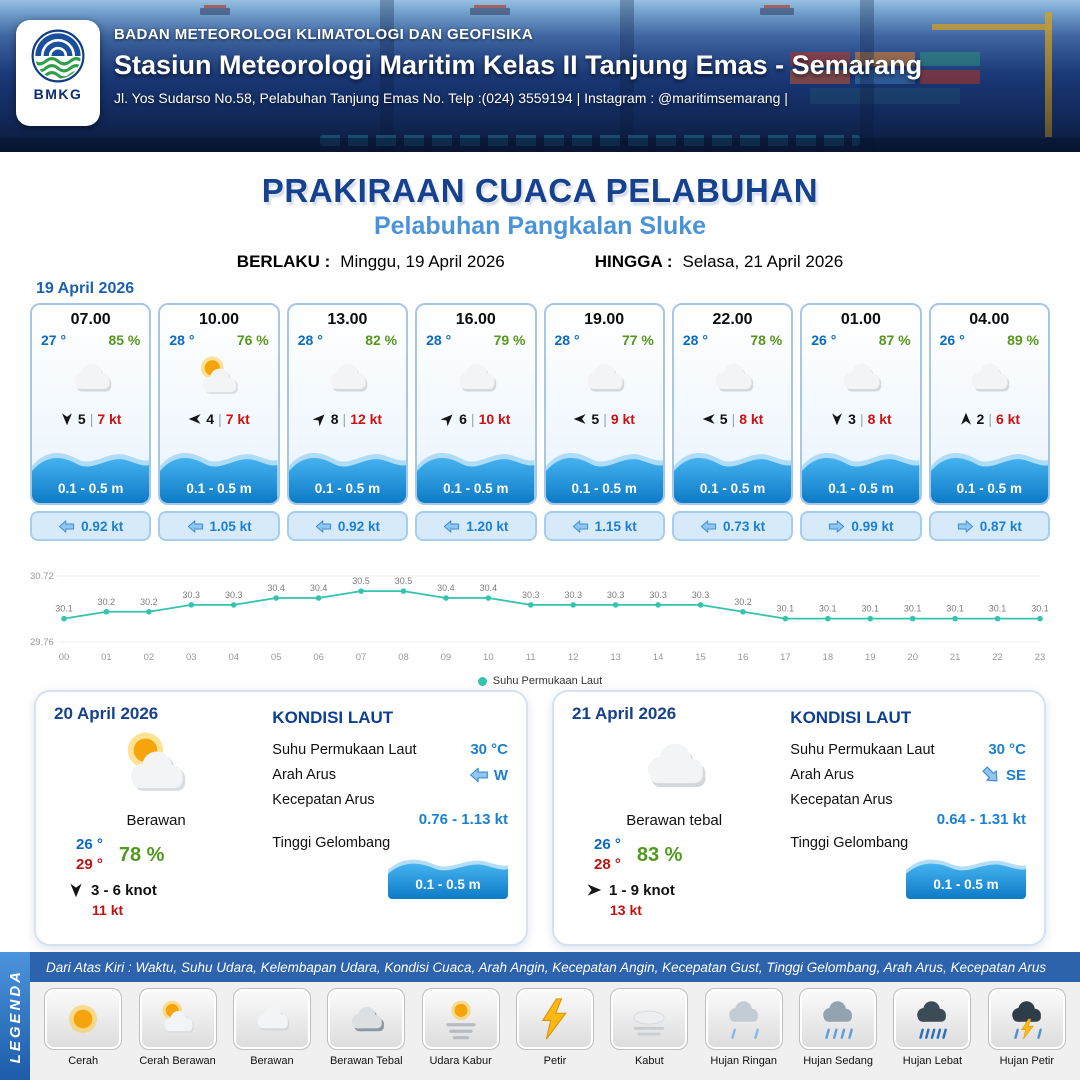  Describe the element at coordinates (732, 404) in the screenshot. I see `forecast-card: 22.00 28 ° 78 % 5 | 8 kt 0.1 - 0.5 m` at that location.